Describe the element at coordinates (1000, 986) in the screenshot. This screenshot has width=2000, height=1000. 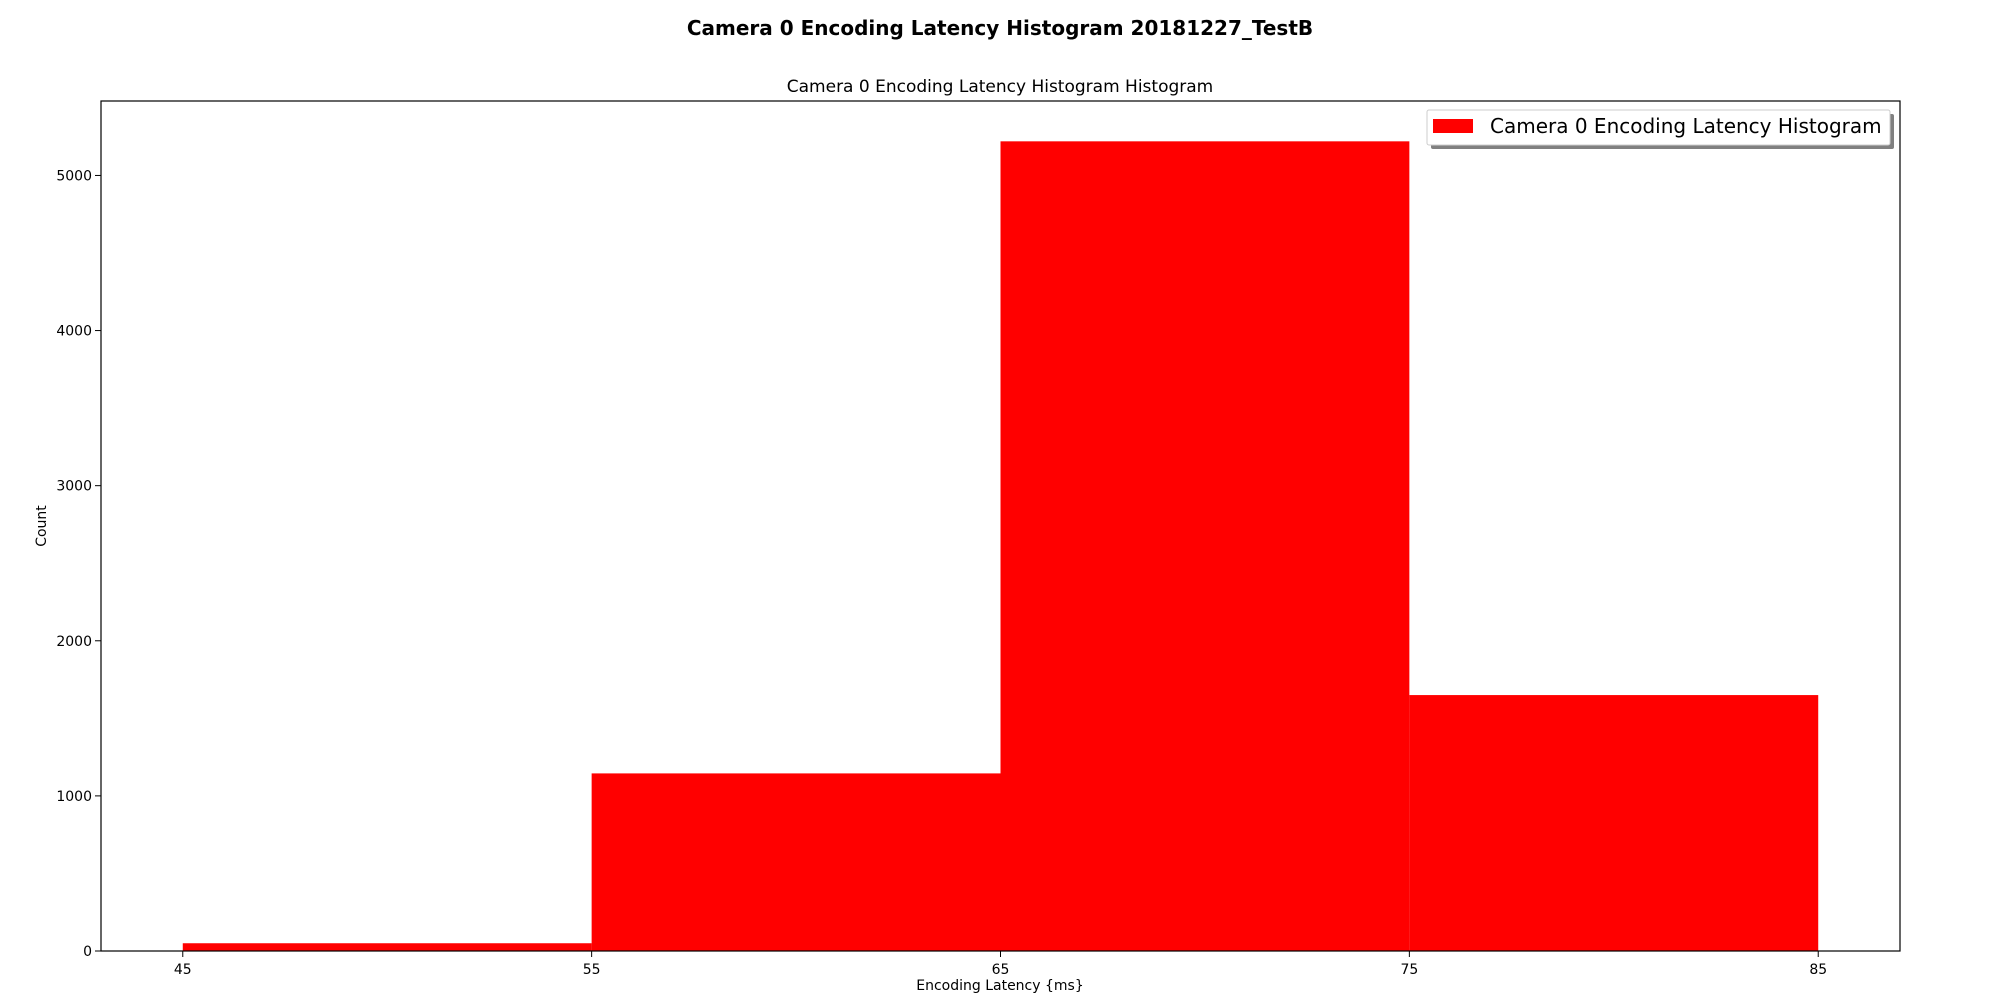
I see `x-axis-label: Encoding Latency {ms}` at that location.